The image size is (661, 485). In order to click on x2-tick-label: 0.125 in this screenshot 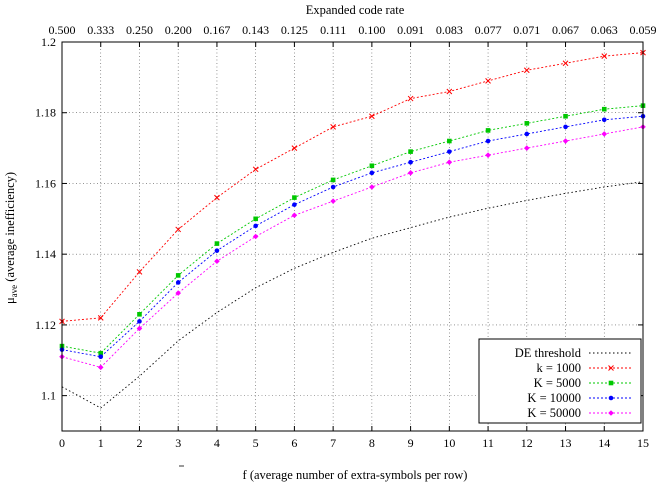, I will do `click(294, 30)`.